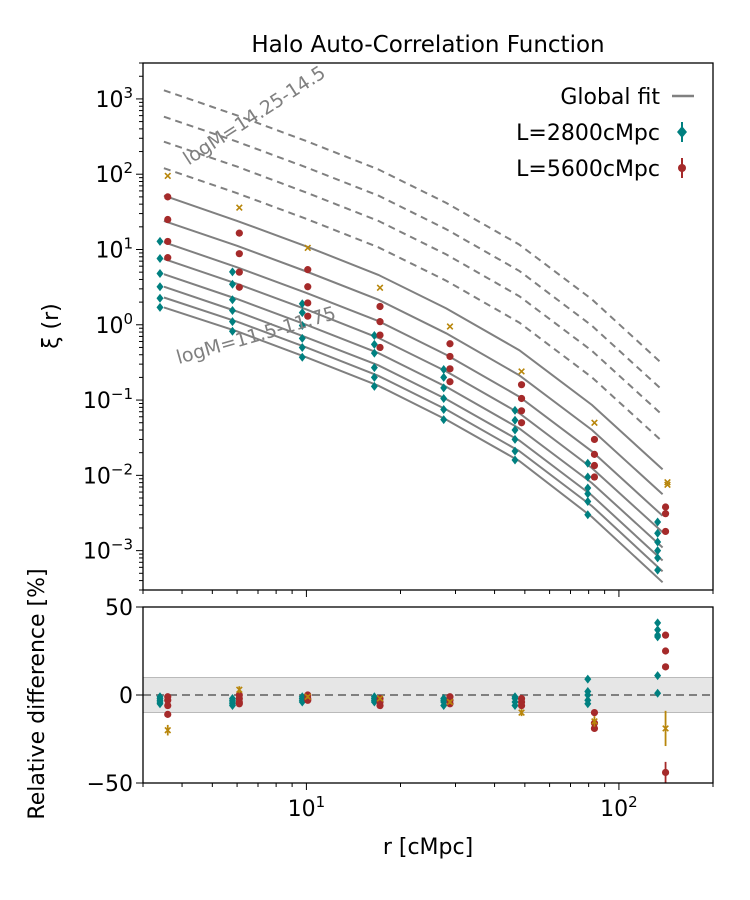  What do you see at coordinates (254, 116) in the screenshot?
I see `annotation-0: logM=14.25-14.5` at bounding box center [254, 116].